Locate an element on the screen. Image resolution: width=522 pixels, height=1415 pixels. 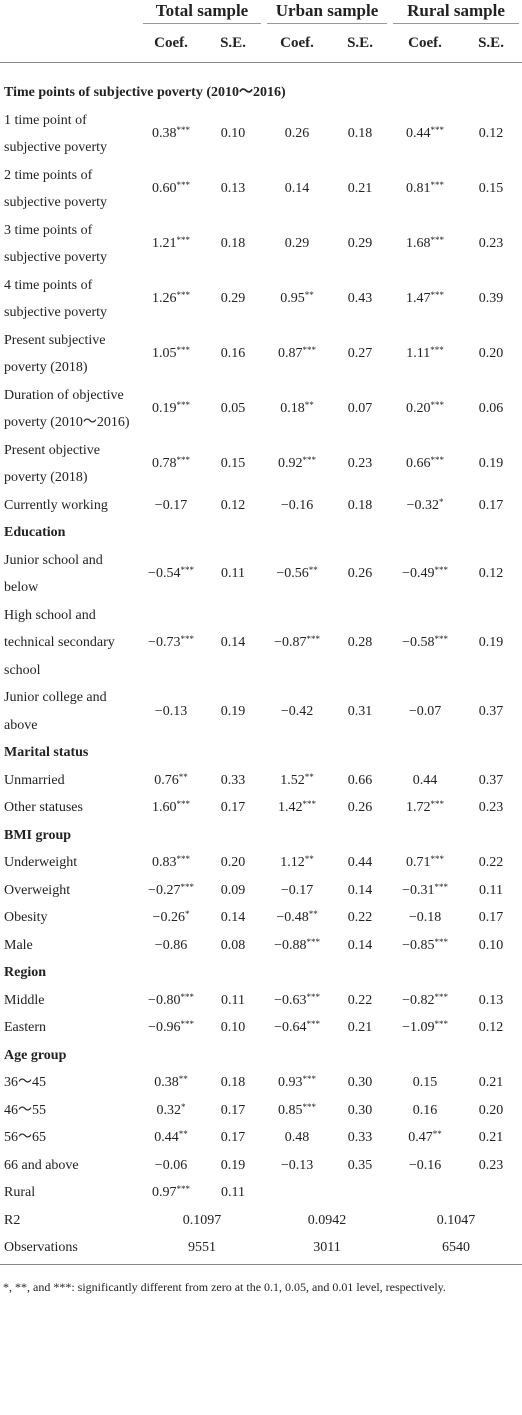
cell: 0.44 is located at coordinates (425, 780).